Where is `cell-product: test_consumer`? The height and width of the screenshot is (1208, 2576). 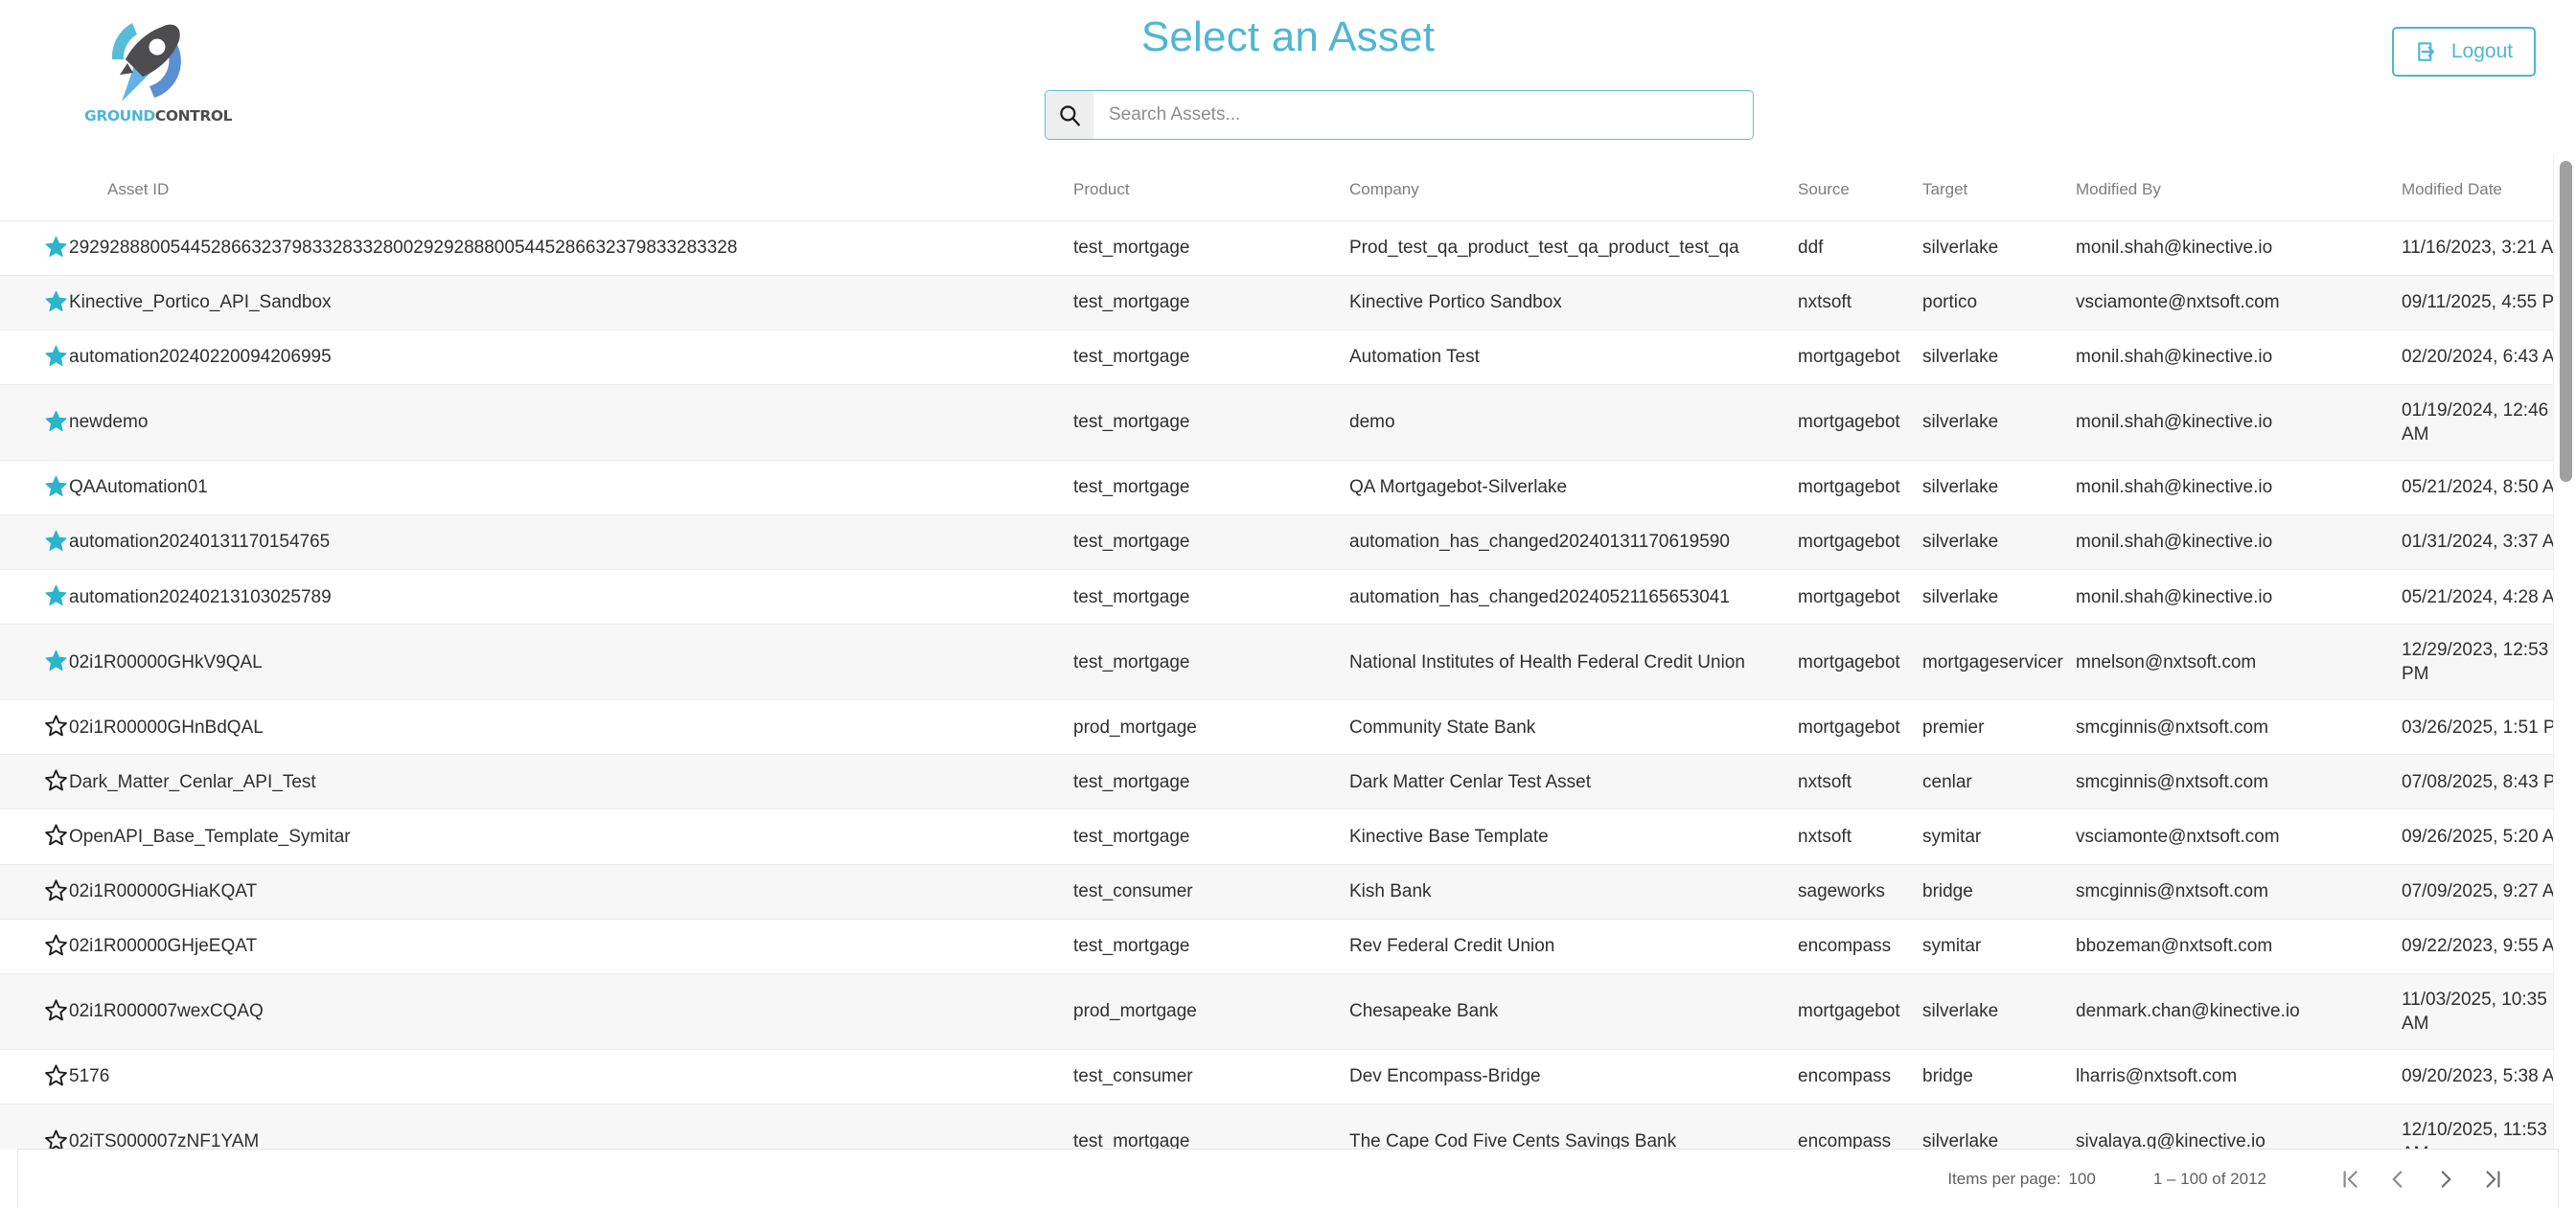
cell-product: test_consumer is located at coordinates (1211, 892).